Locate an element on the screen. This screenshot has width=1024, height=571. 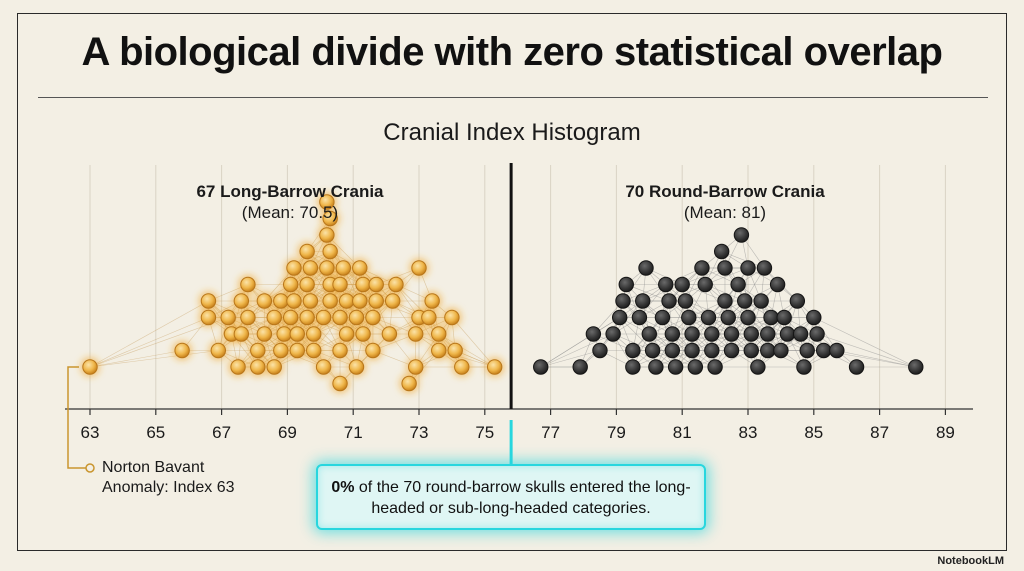
tick-label-75: 75 is located at coordinates (484, 432).